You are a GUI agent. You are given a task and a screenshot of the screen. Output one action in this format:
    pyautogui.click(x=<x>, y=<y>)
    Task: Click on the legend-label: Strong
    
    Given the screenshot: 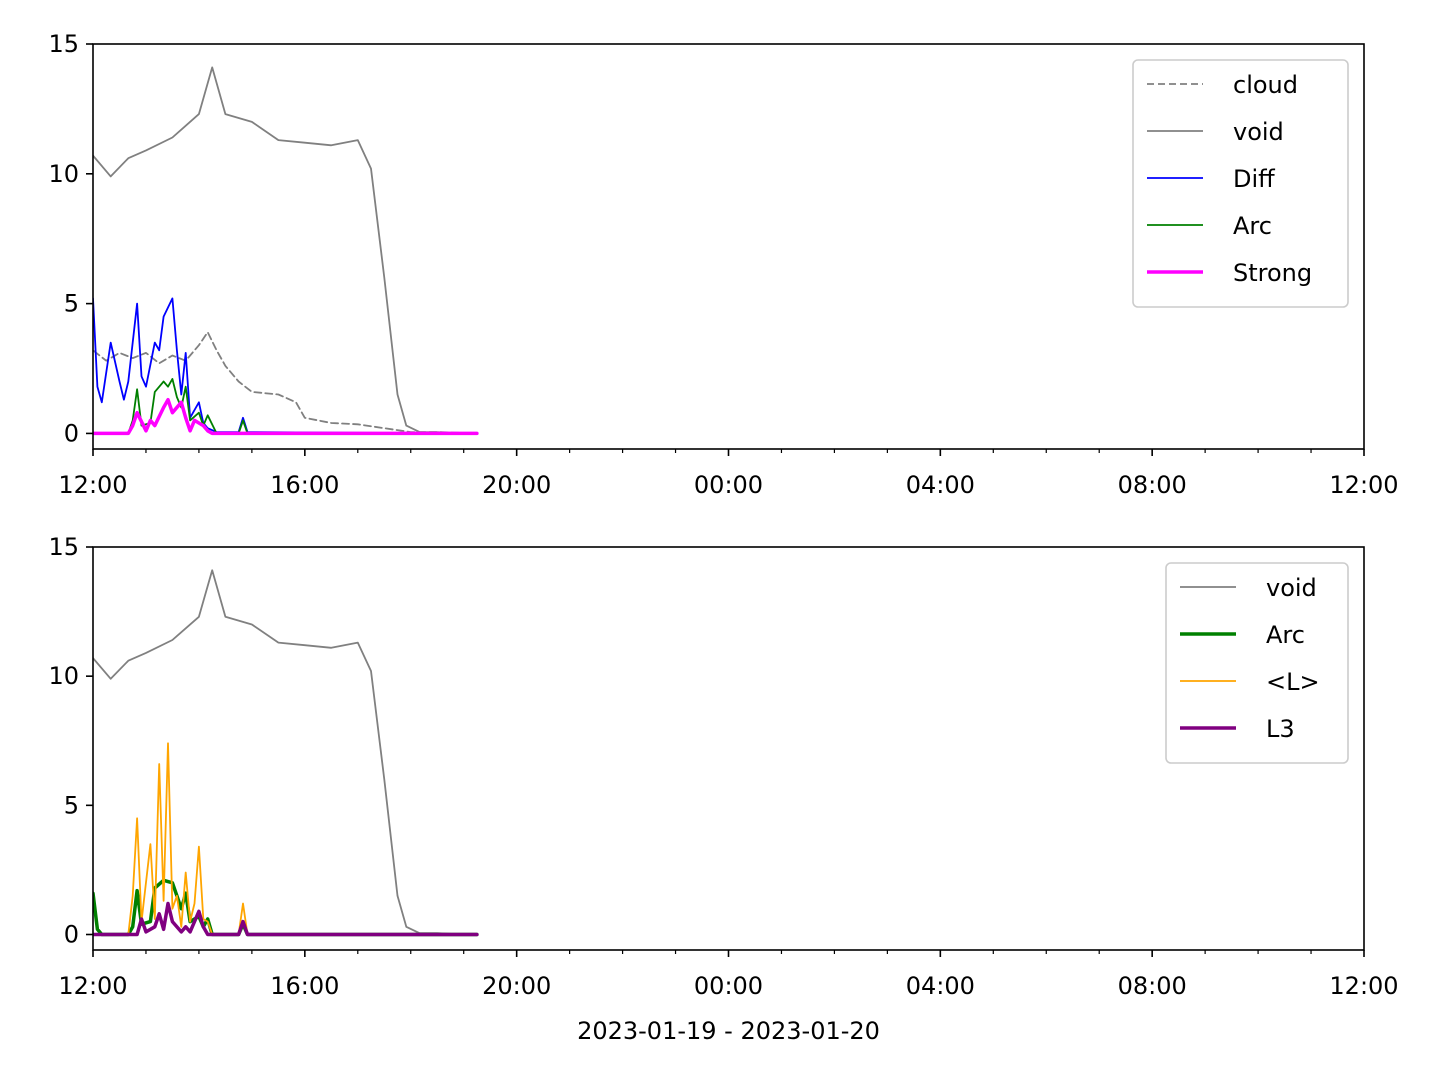 What is the action you would take?
    pyautogui.click(x=1272, y=273)
    